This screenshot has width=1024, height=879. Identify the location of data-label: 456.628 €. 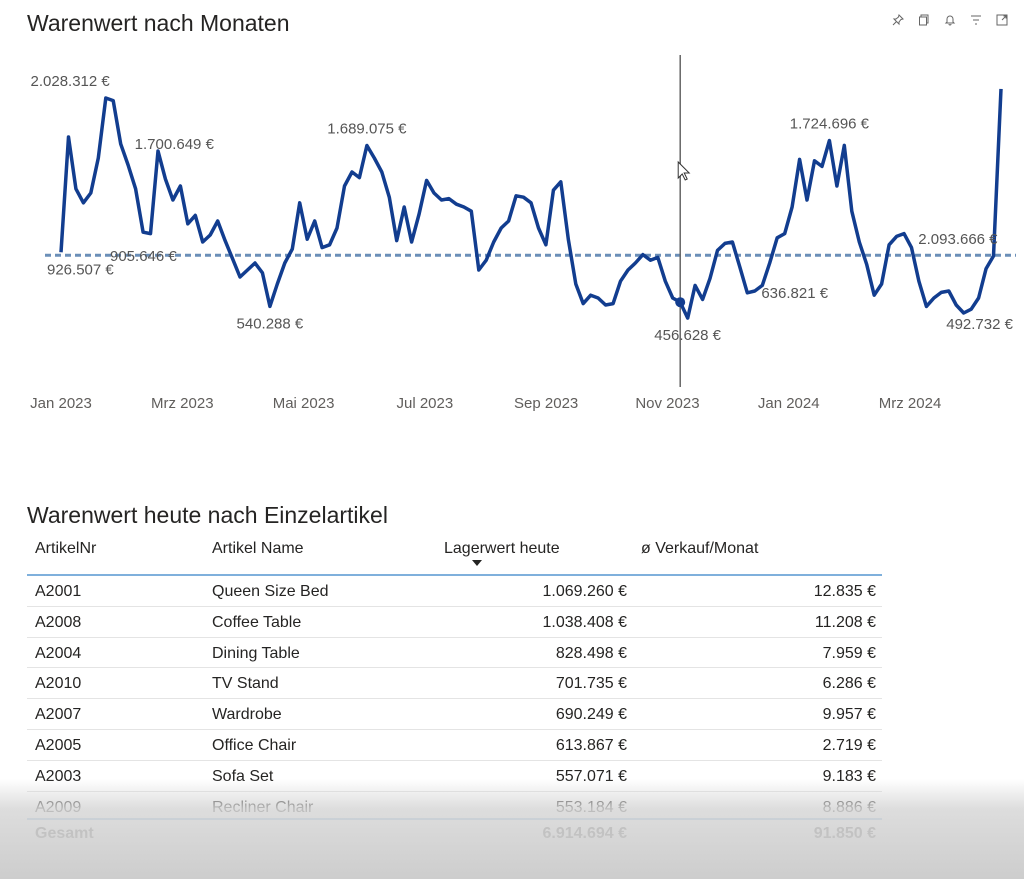
(687, 335).